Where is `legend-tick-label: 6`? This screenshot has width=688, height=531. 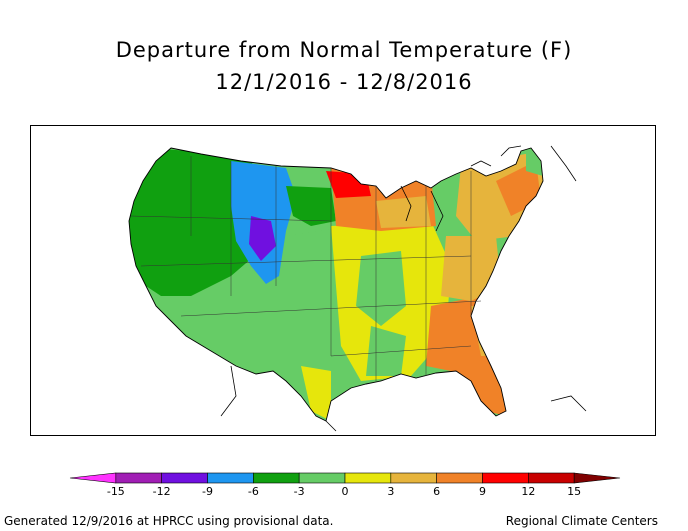 legend-tick-label: 6 is located at coordinates (436, 491).